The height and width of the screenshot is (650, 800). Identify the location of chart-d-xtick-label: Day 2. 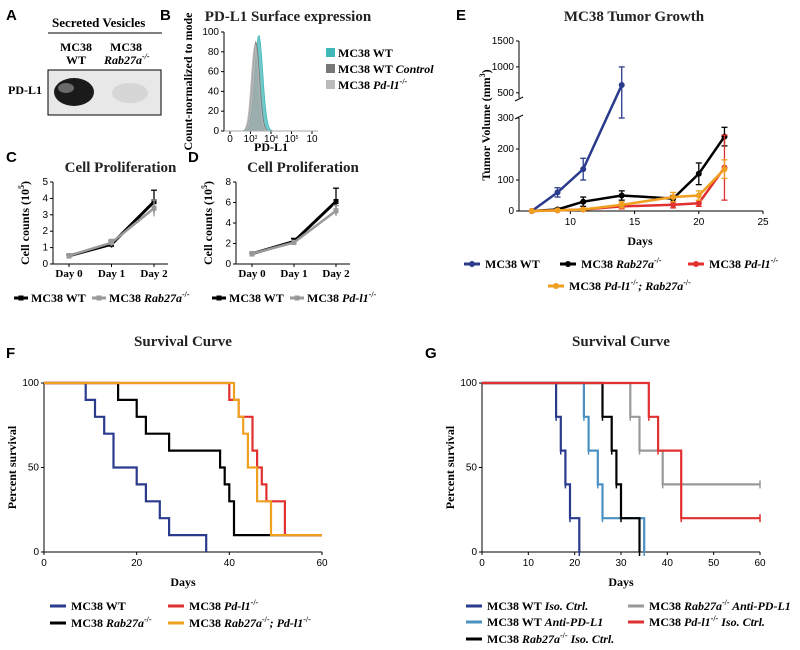
(336, 274).